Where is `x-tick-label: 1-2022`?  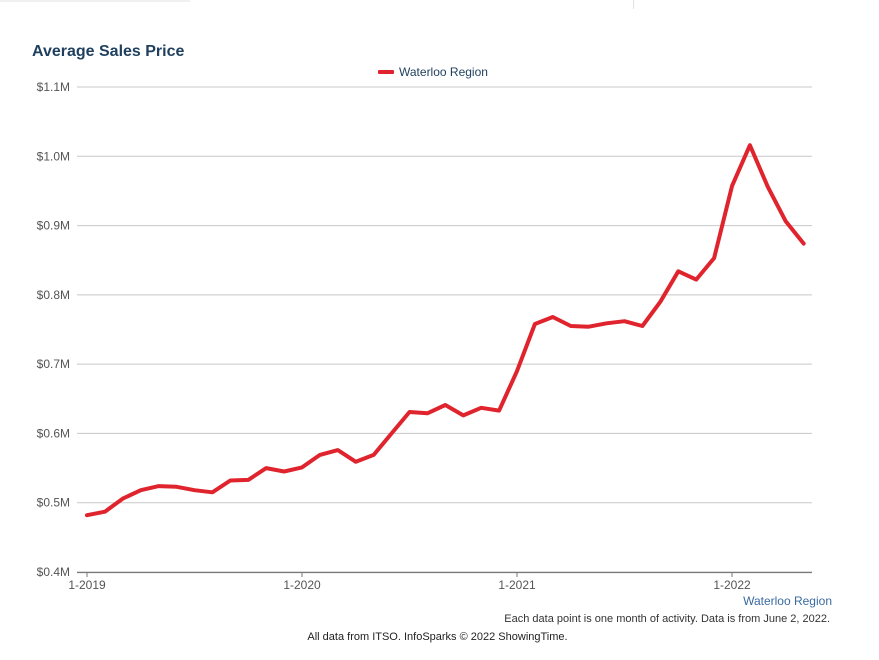
x-tick-label: 1-2022 is located at coordinates (732, 585).